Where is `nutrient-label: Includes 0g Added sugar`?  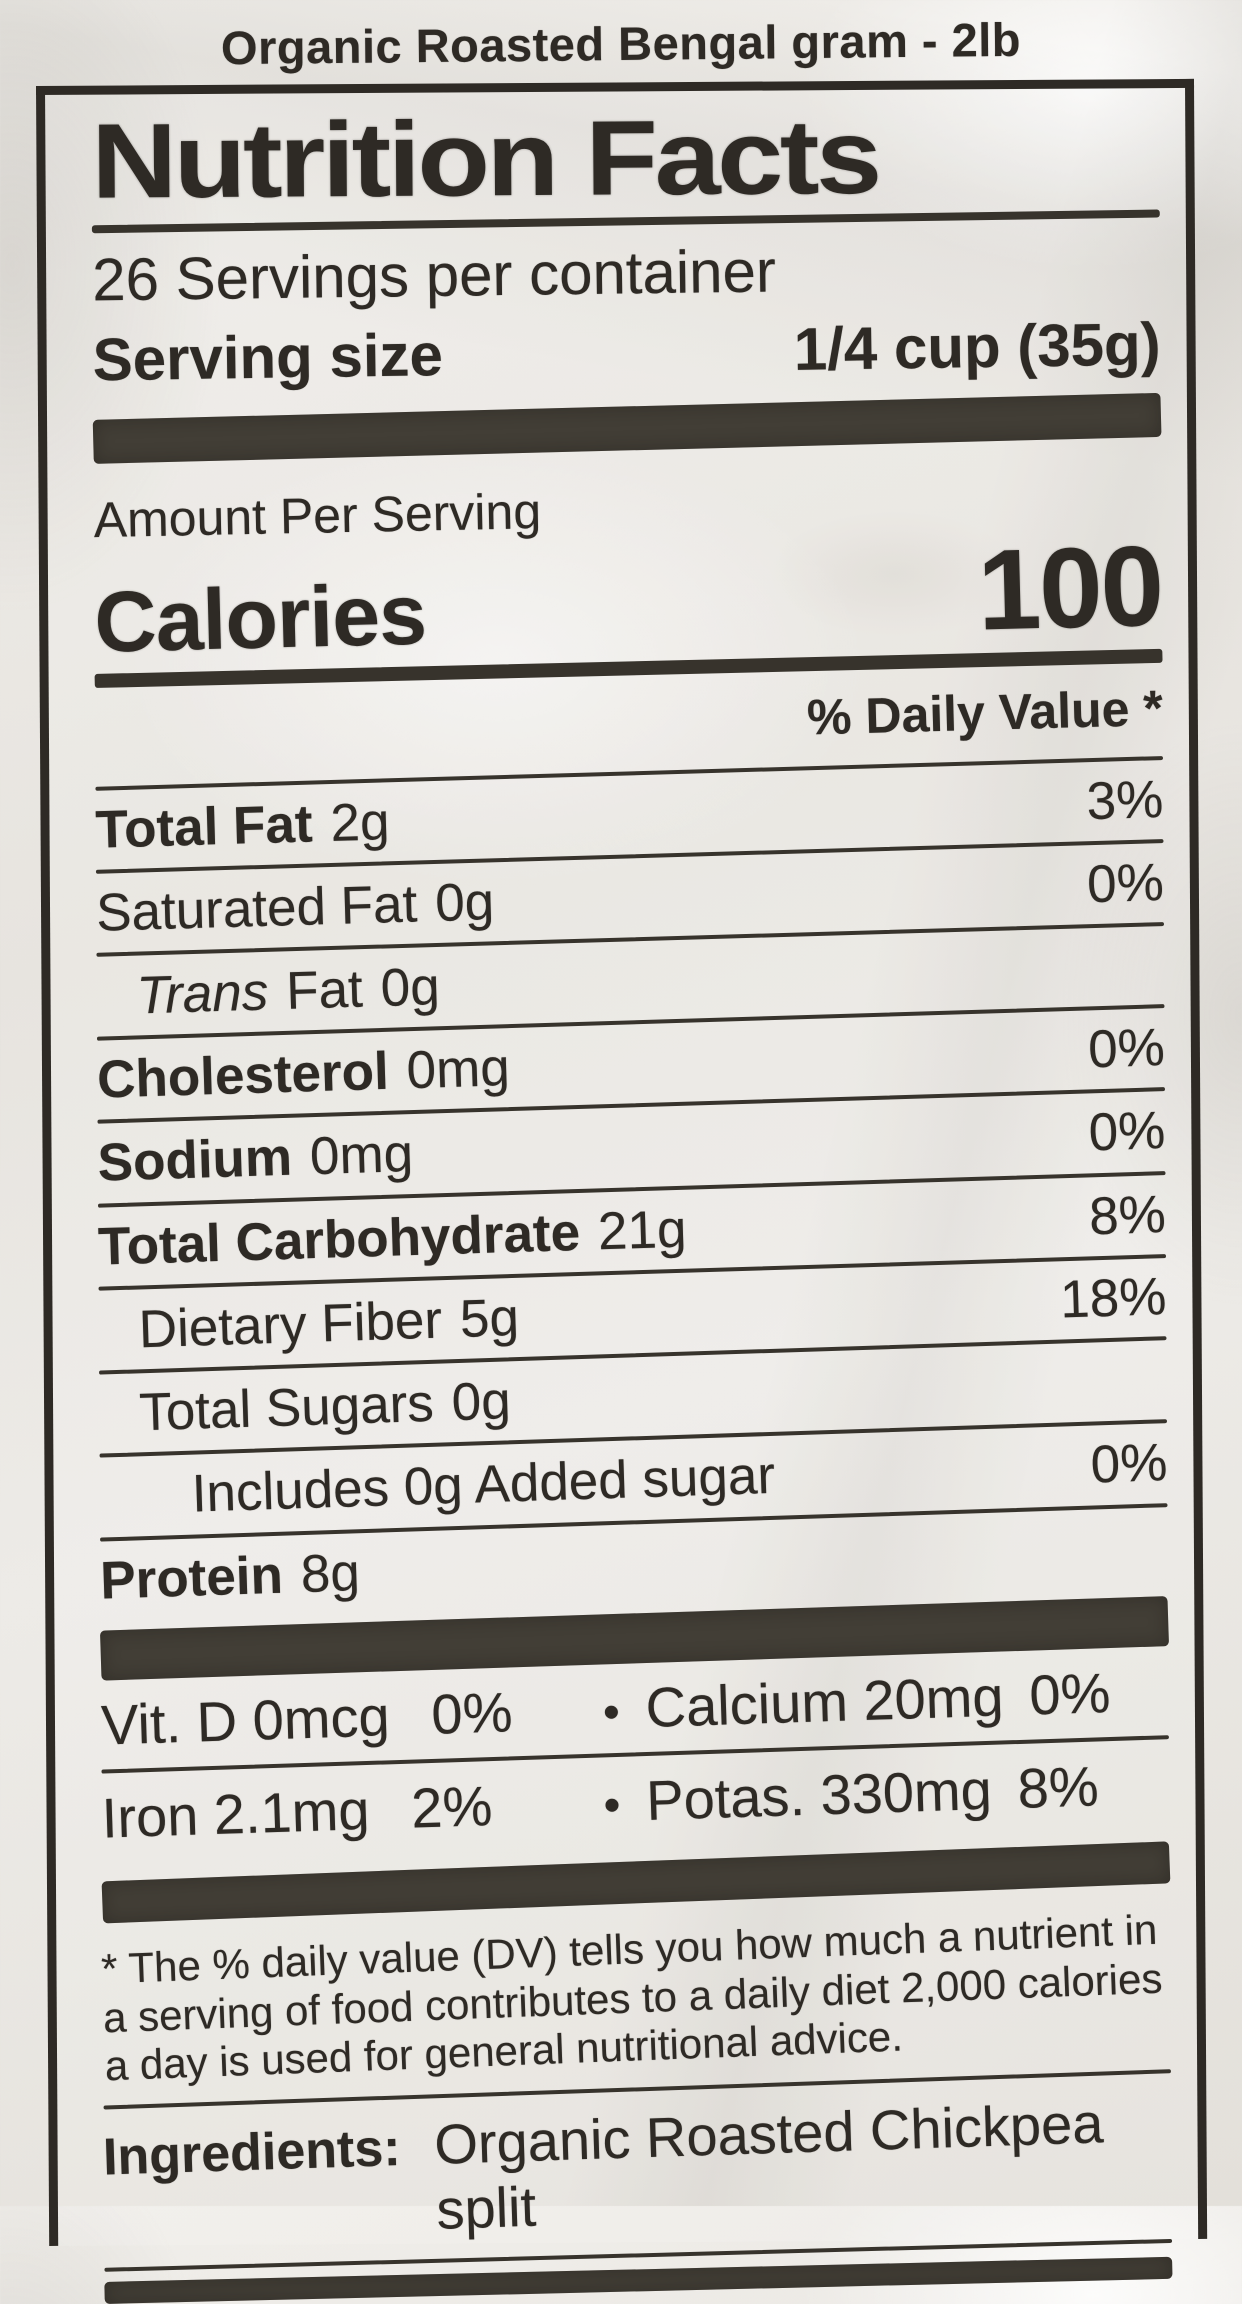
nutrient-label: Includes 0g Added sugar is located at coordinates (483, 1485).